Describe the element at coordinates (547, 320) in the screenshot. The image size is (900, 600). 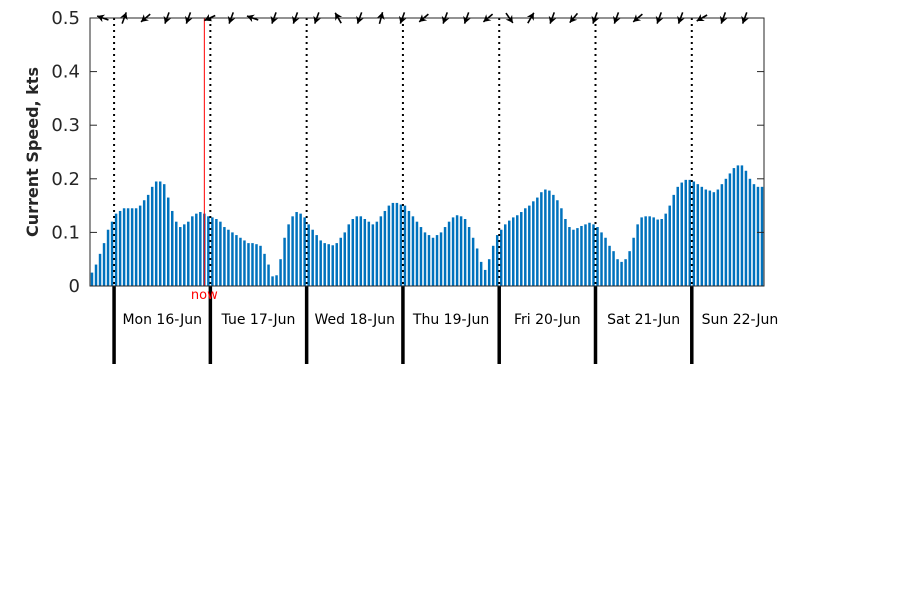
I see `day-label: Fri 20-Jun` at that location.